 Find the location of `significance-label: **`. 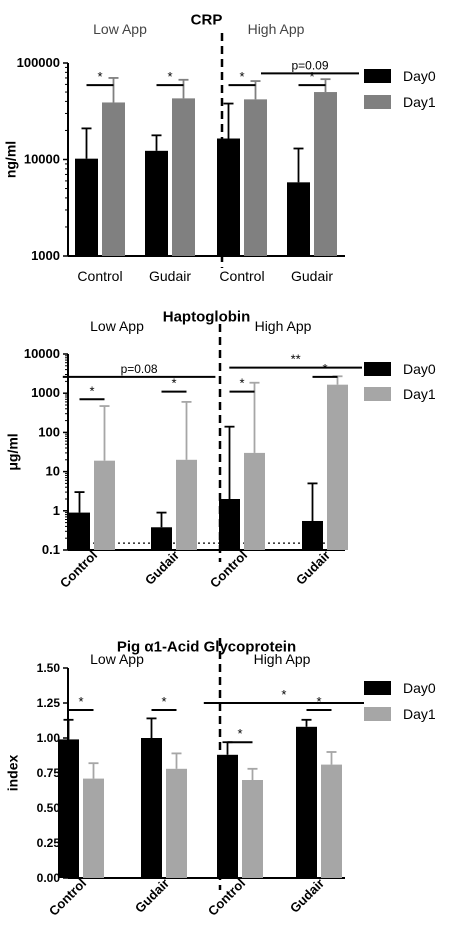

significance-label: ** is located at coordinates (296, 359).